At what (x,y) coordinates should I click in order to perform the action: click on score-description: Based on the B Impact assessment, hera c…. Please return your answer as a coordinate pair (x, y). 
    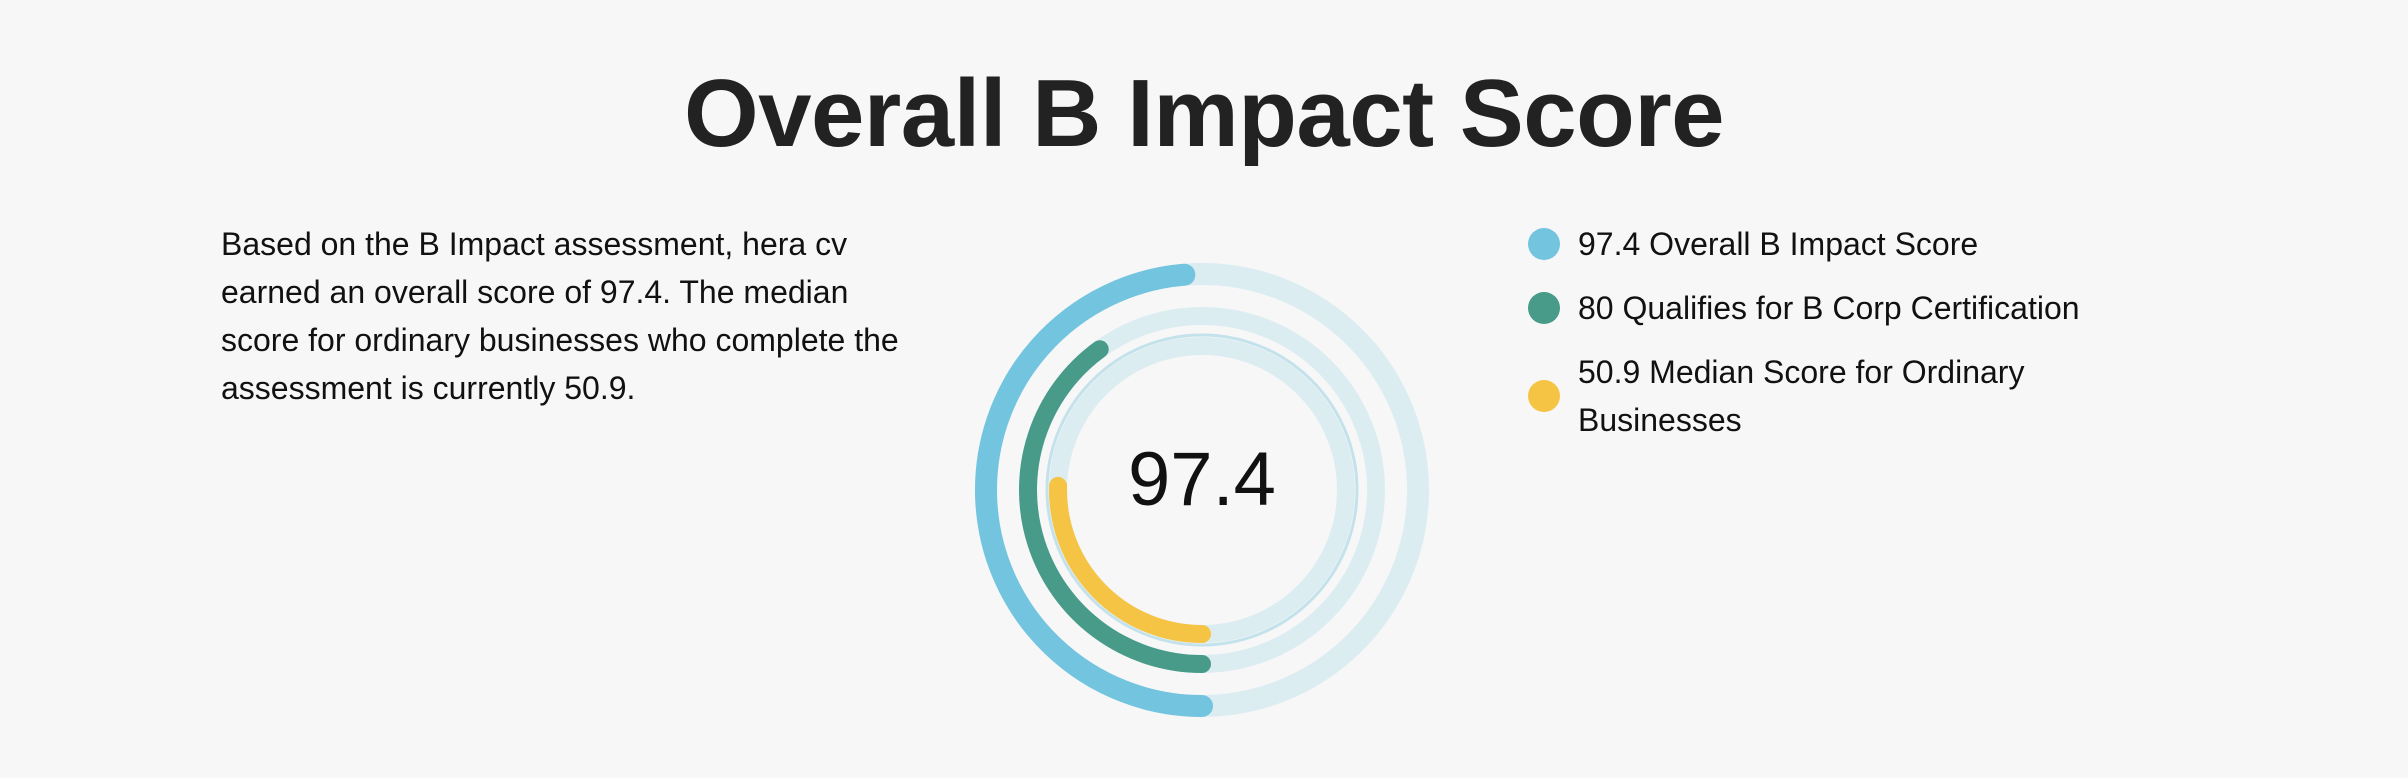
    Looking at the image, I should click on (560, 316).